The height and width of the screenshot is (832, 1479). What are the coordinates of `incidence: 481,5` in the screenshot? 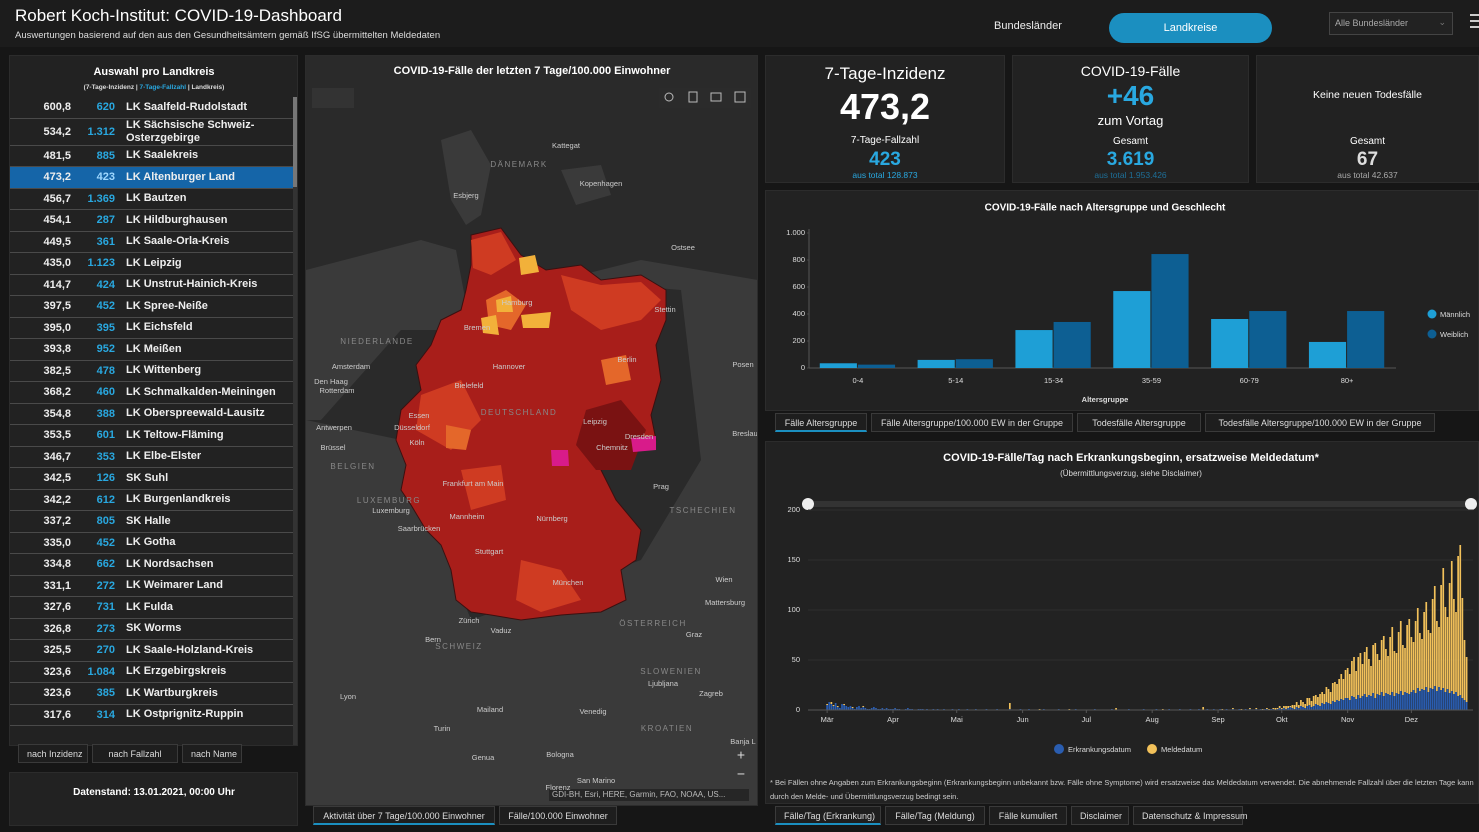 It's located at (57, 155).